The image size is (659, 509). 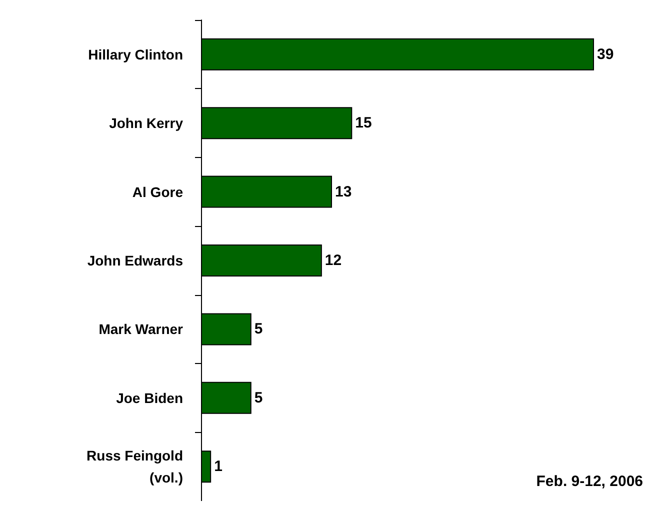 What do you see at coordinates (146, 123) in the screenshot?
I see `y-tick-label: John Kerry` at bounding box center [146, 123].